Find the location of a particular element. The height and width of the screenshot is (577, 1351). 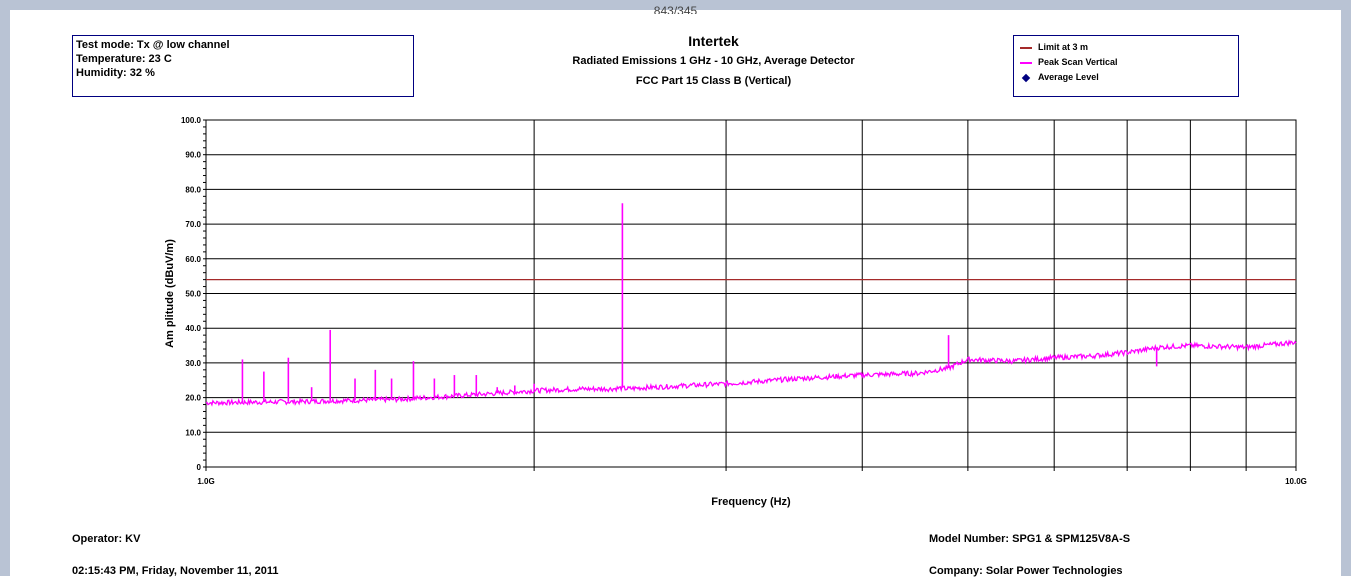

legend-item-limit: Limit at 3 m is located at coordinates (1126, 47).